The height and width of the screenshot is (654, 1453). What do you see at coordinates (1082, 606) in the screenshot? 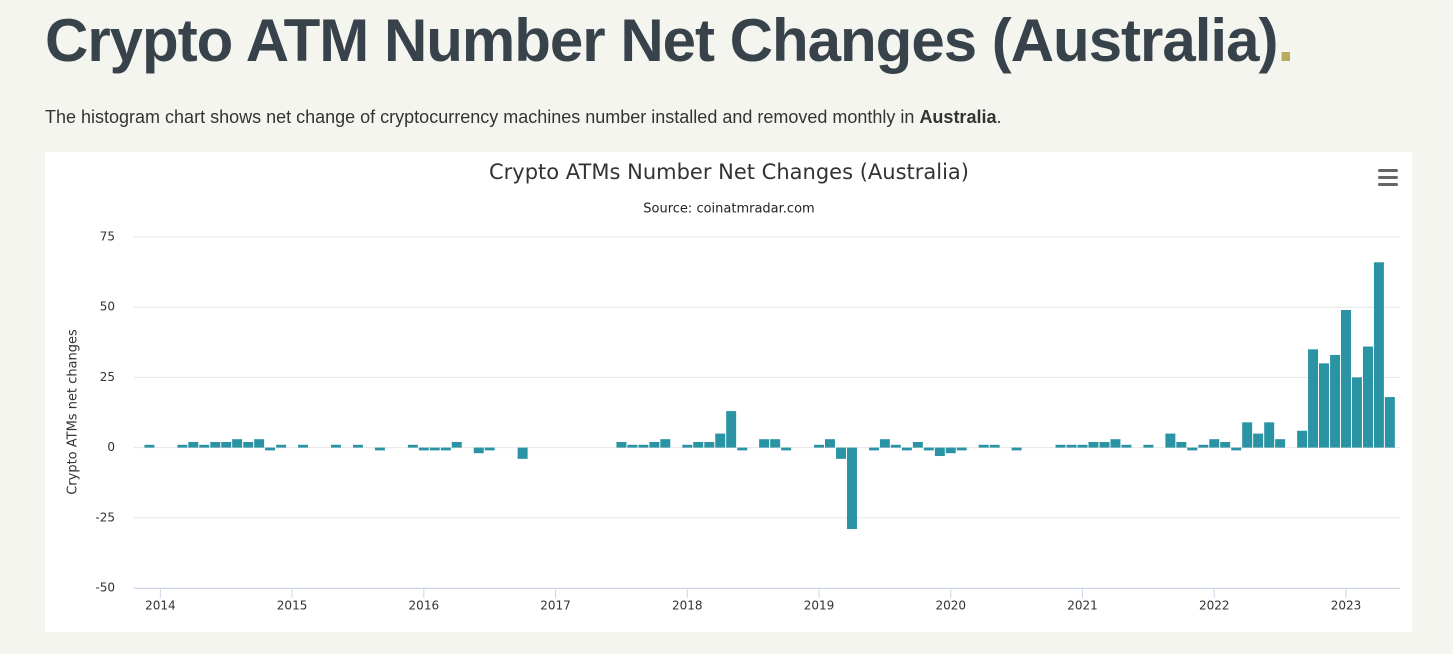
I see `x-tick-label: 2021` at bounding box center [1082, 606].